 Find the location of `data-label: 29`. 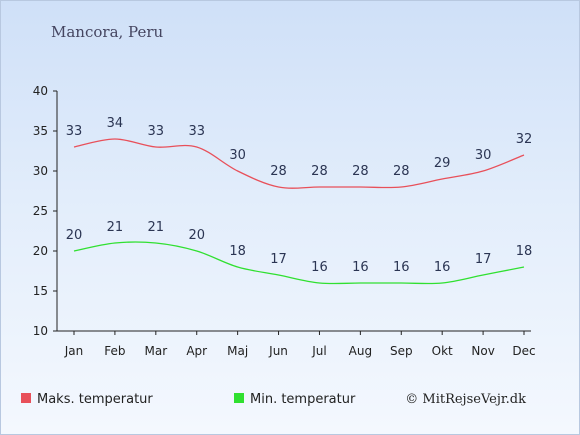

data-label: 29 is located at coordinates (442, 163).